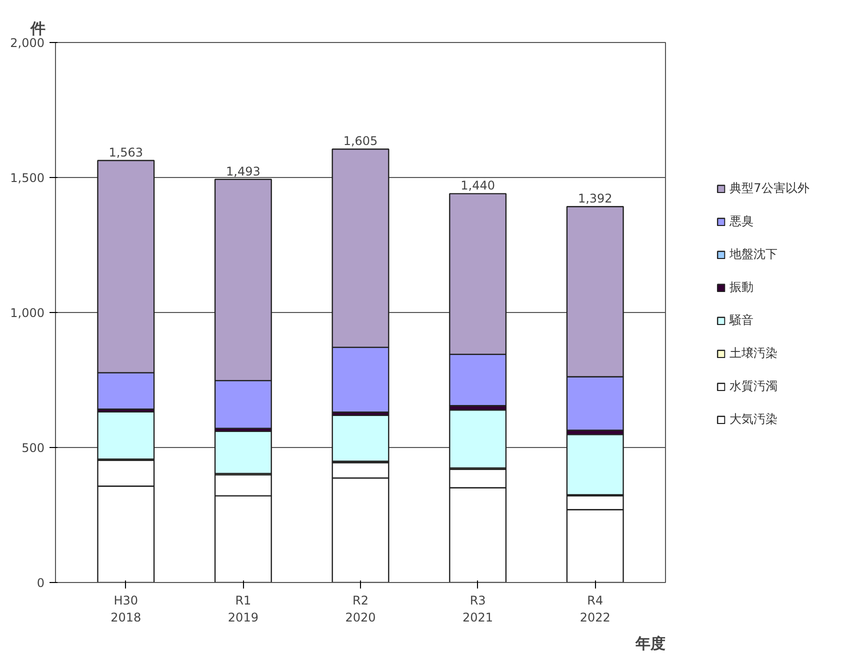 Image resolution: width=868 pixels, height=654 pixels. What do you see at coordinates (33, 448) in the screenshot?
I see `y-tick-label: 500` at bounding box center [33, 448].